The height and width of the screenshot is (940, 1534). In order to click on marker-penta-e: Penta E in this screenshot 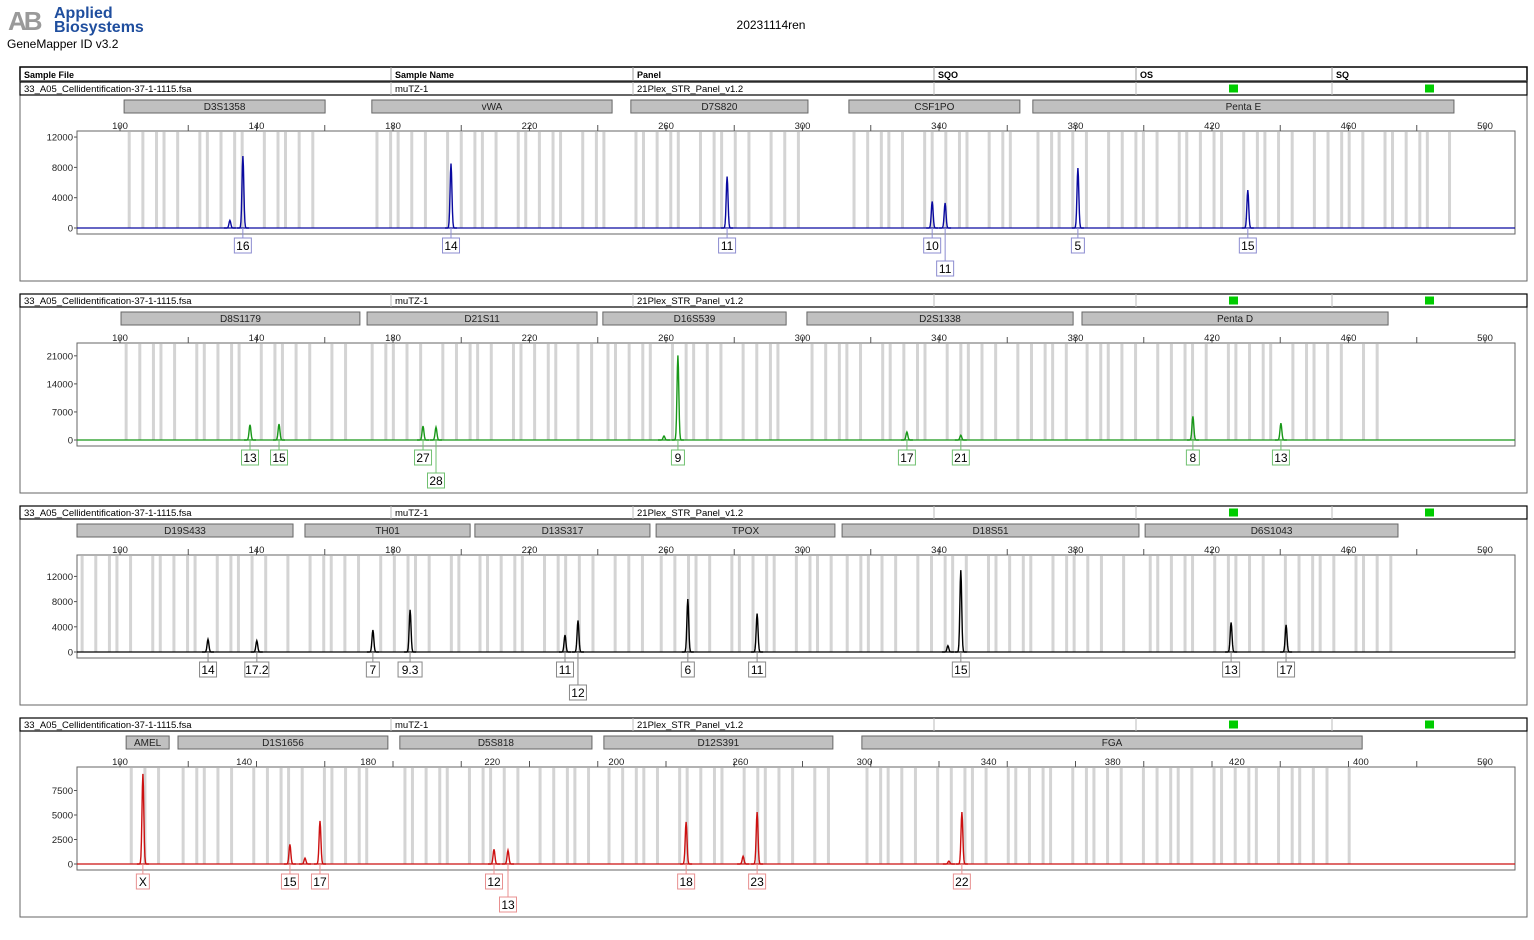, I will do `click(1243, 106)`.